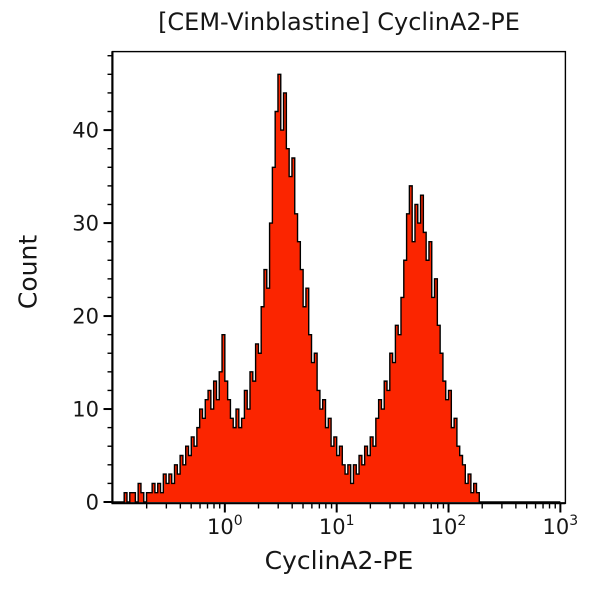 Image resolution: width=600 pixels, height=600 pixels. What do you see at coordinates (225, 526) in the screenshot?
I see `x-axis-tick-label: 10⁰` at bounding box center [225, 526].